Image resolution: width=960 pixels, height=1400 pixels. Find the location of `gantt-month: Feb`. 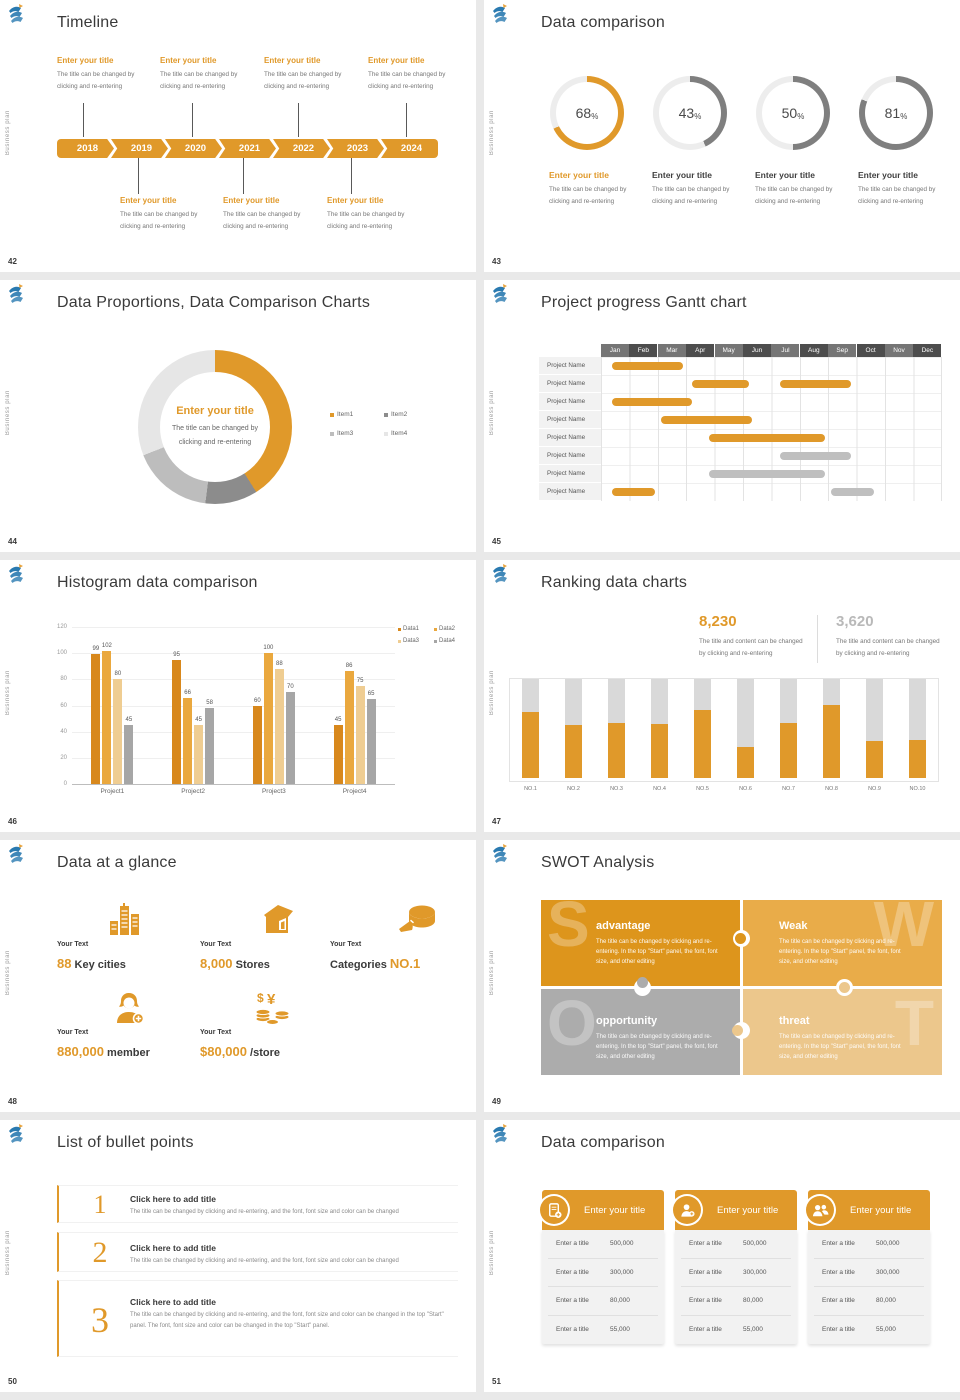

gantt-month: Feb is located at coordinates (643, 350).